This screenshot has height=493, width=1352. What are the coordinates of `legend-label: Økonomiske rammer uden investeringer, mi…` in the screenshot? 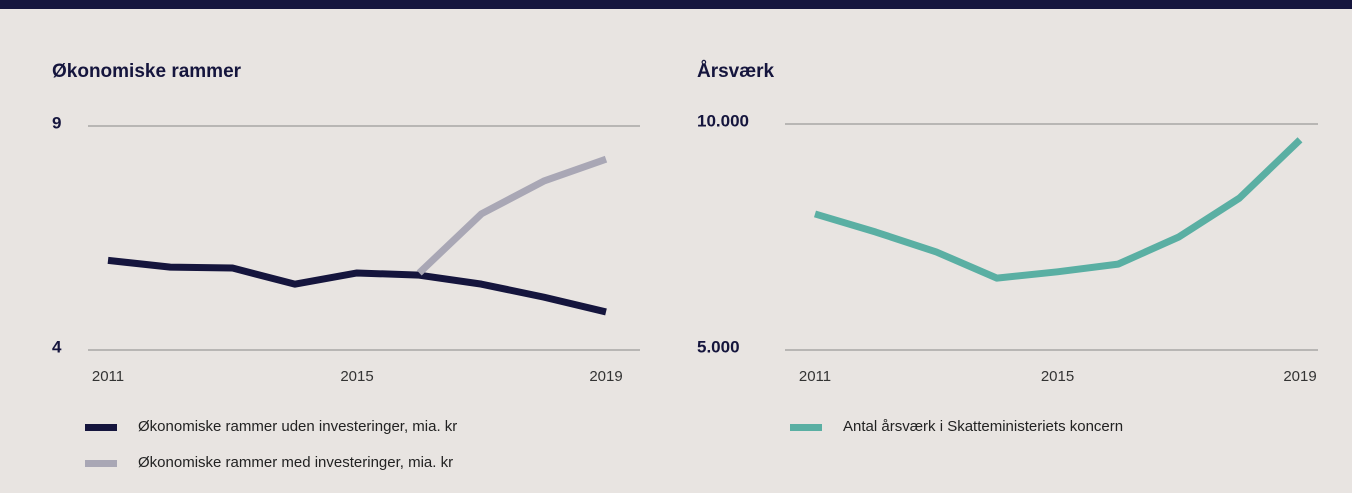 It's located at (297, 426).